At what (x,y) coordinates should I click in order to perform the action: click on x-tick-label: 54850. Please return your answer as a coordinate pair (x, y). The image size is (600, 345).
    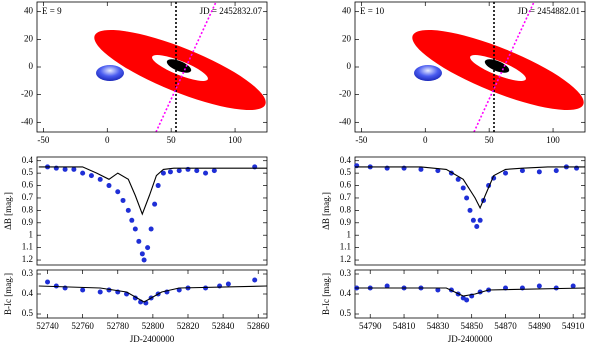
    Looking at the image, I should click on (471, 326).